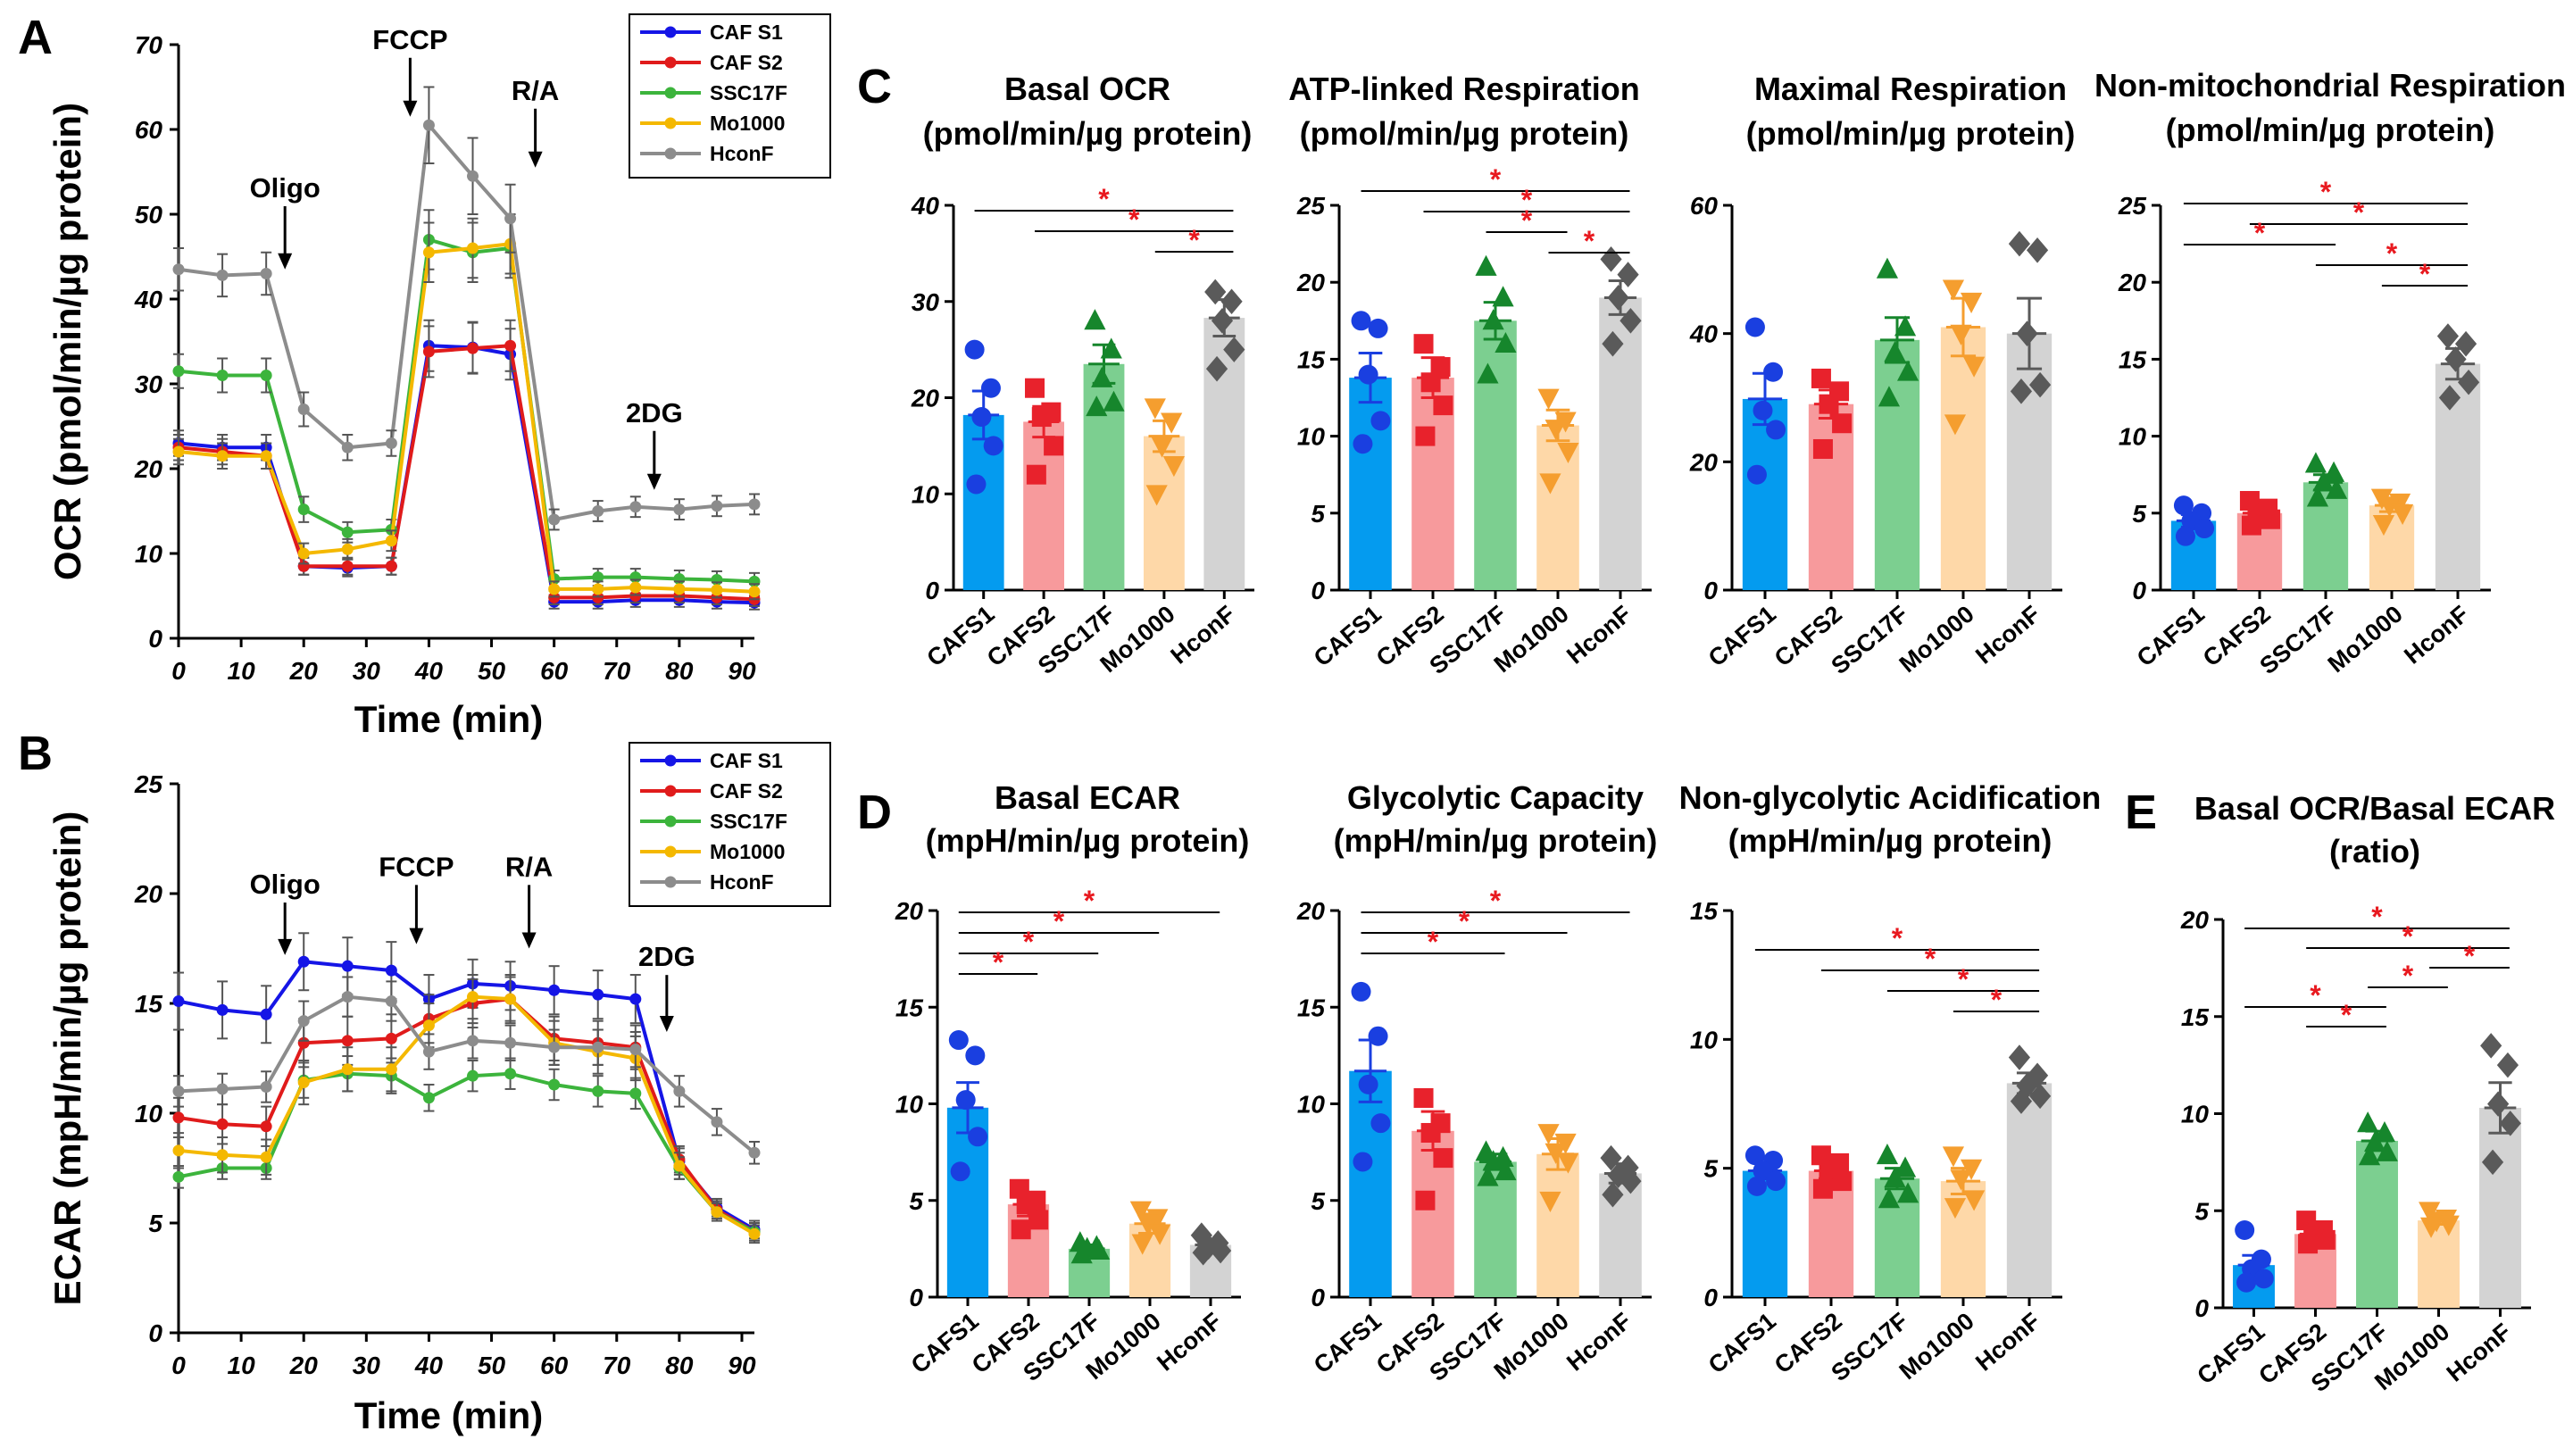 The width and height of the screenshot is (2573, 1456). Describe the element at coordinates (1496, 841) in the screenshot. I see `chart-title-line: (mpH/min/µg protein)` at that location.